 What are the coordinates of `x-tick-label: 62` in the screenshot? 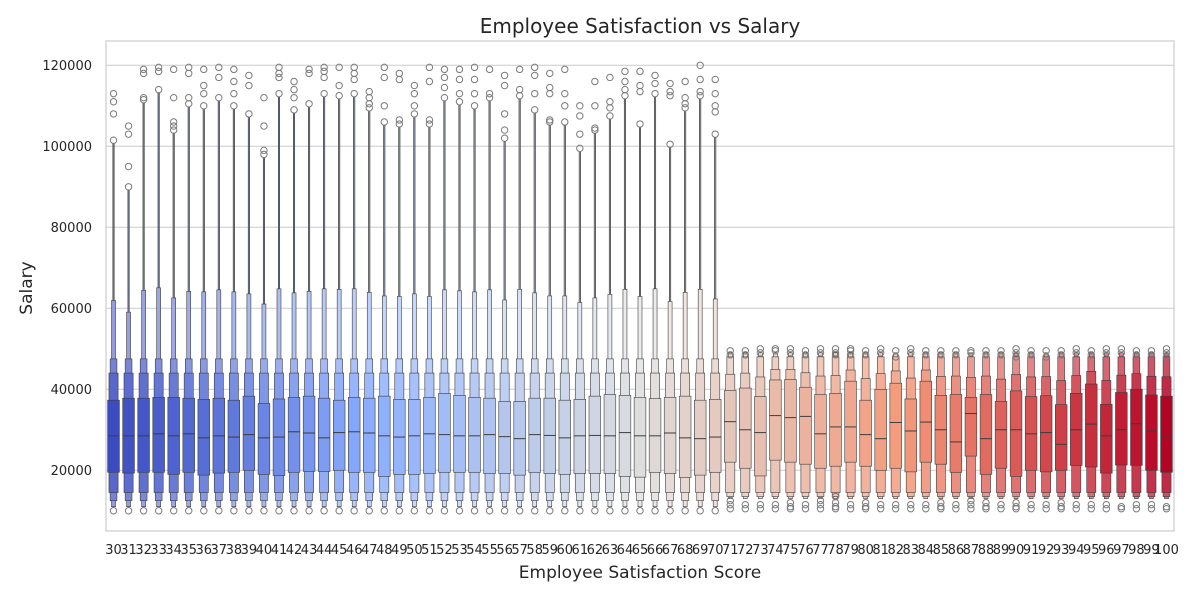 It's located at (595, 550).